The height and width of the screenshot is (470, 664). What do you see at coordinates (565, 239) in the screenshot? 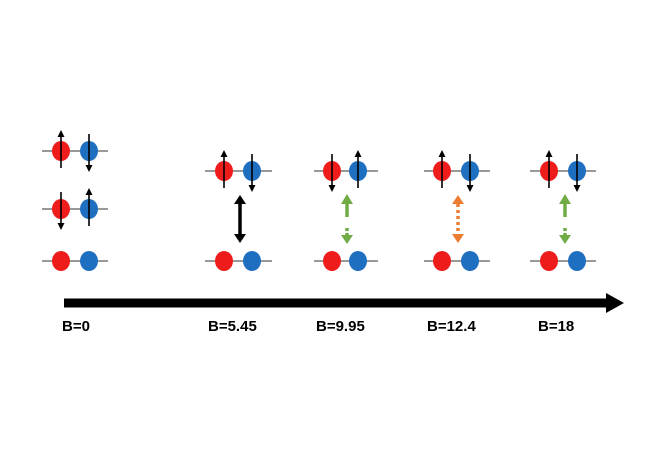
I see `transition-head-down-c4` at bounding box center [565, 239].